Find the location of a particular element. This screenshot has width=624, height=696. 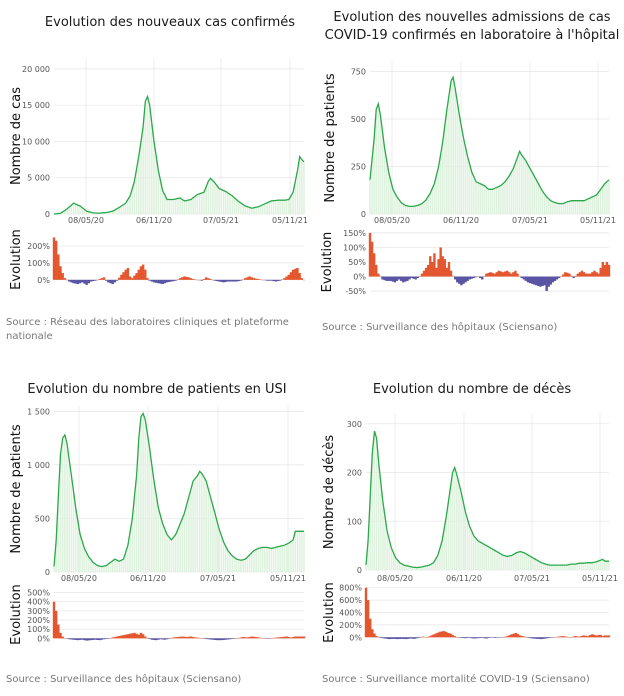

x-tick-label: 07/05/21 is located at coordinates (221, 220).